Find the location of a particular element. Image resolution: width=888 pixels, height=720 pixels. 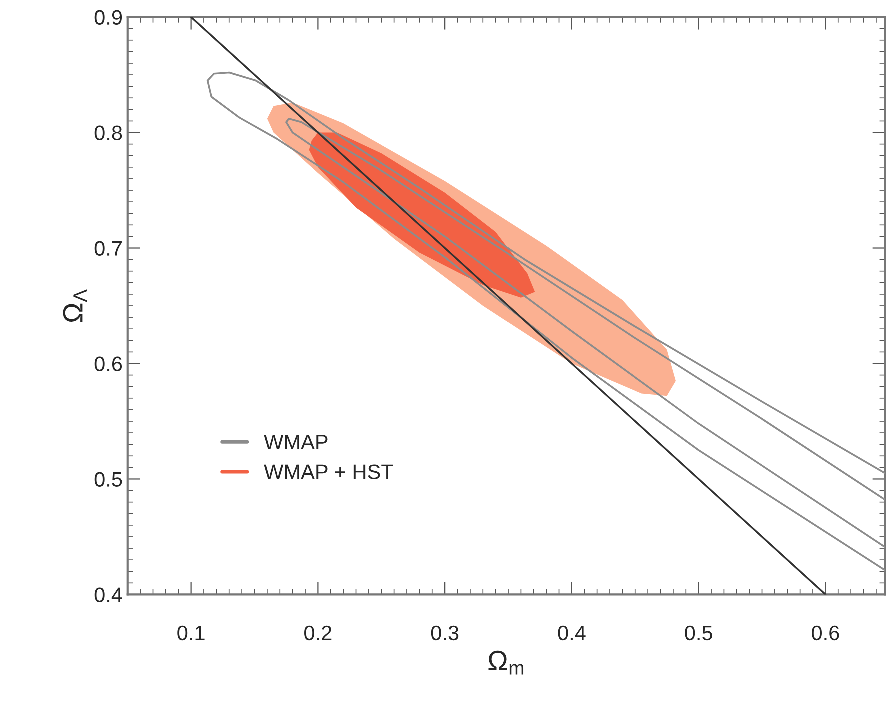

y-tick-label: 0.9 is located at coordinates (108, 18).